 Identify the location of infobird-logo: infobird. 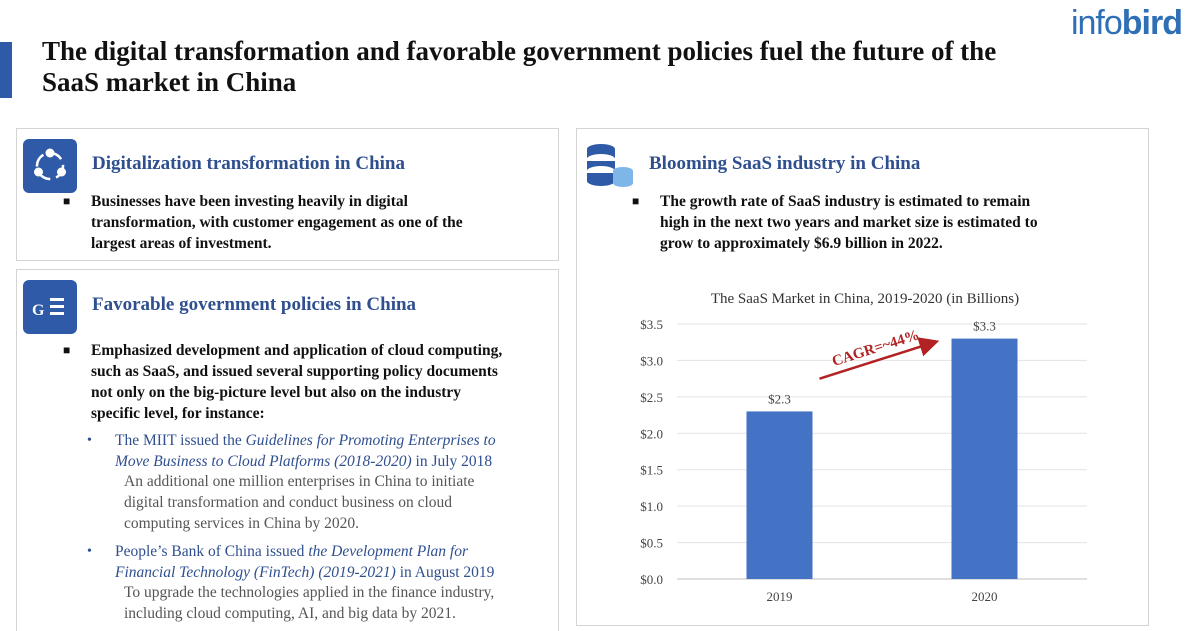
(1126, 23).